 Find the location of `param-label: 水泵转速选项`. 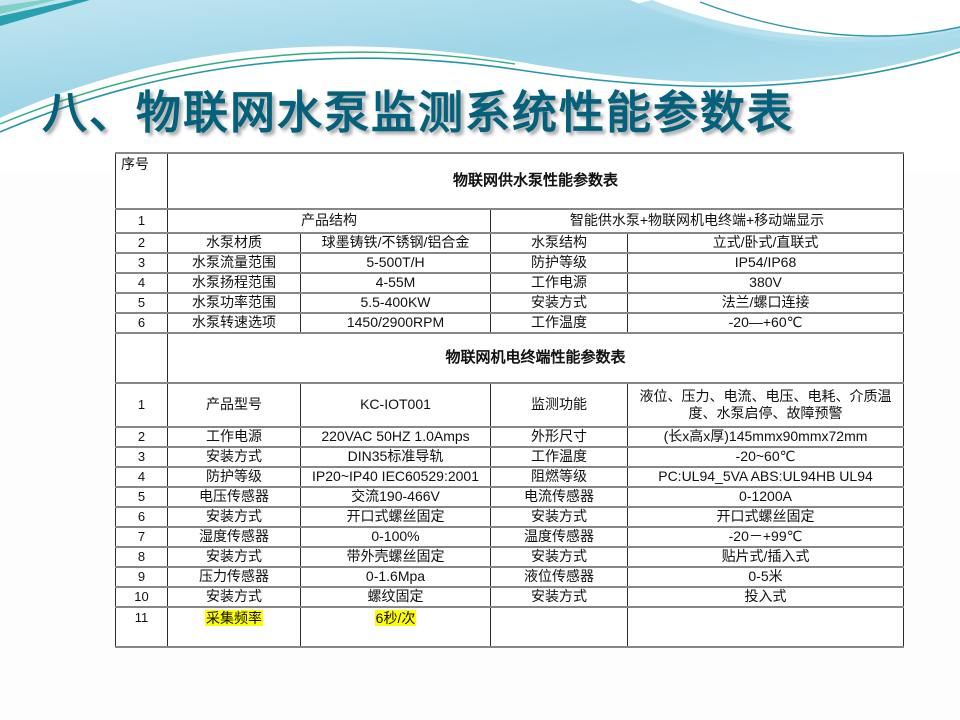

param-label: 水泵转速选项 is located at coordinates (234, 323).